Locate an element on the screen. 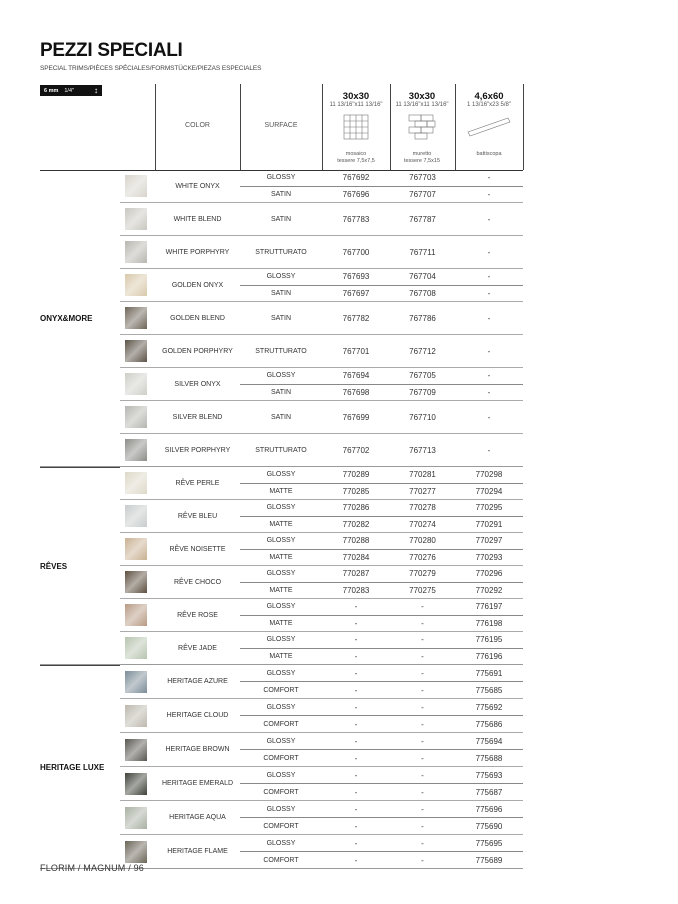  color-name: HERITAGE AZURE is located at coordinates (197, 681).